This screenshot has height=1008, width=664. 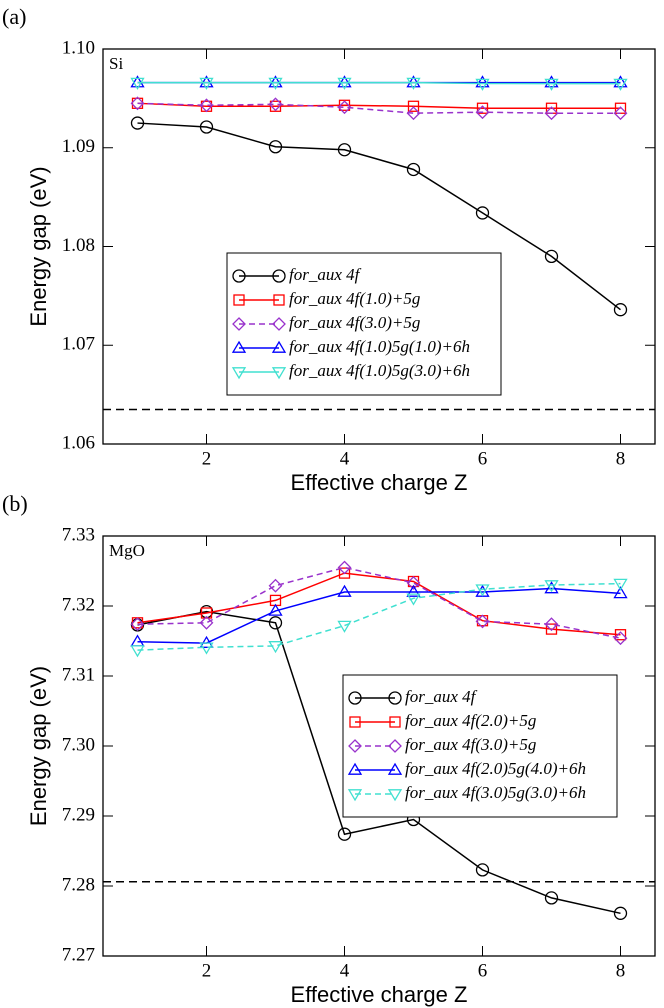 What do you see at coordinates (14, 16) in the screenshot?
I see `panel-label: (a)` at bounding box center [14, 16].